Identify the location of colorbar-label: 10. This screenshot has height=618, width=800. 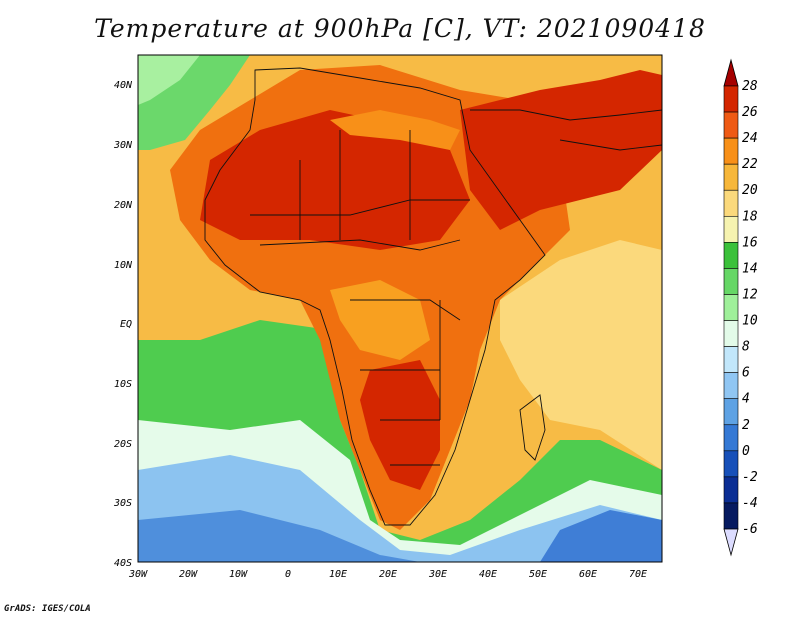
(750, 321).